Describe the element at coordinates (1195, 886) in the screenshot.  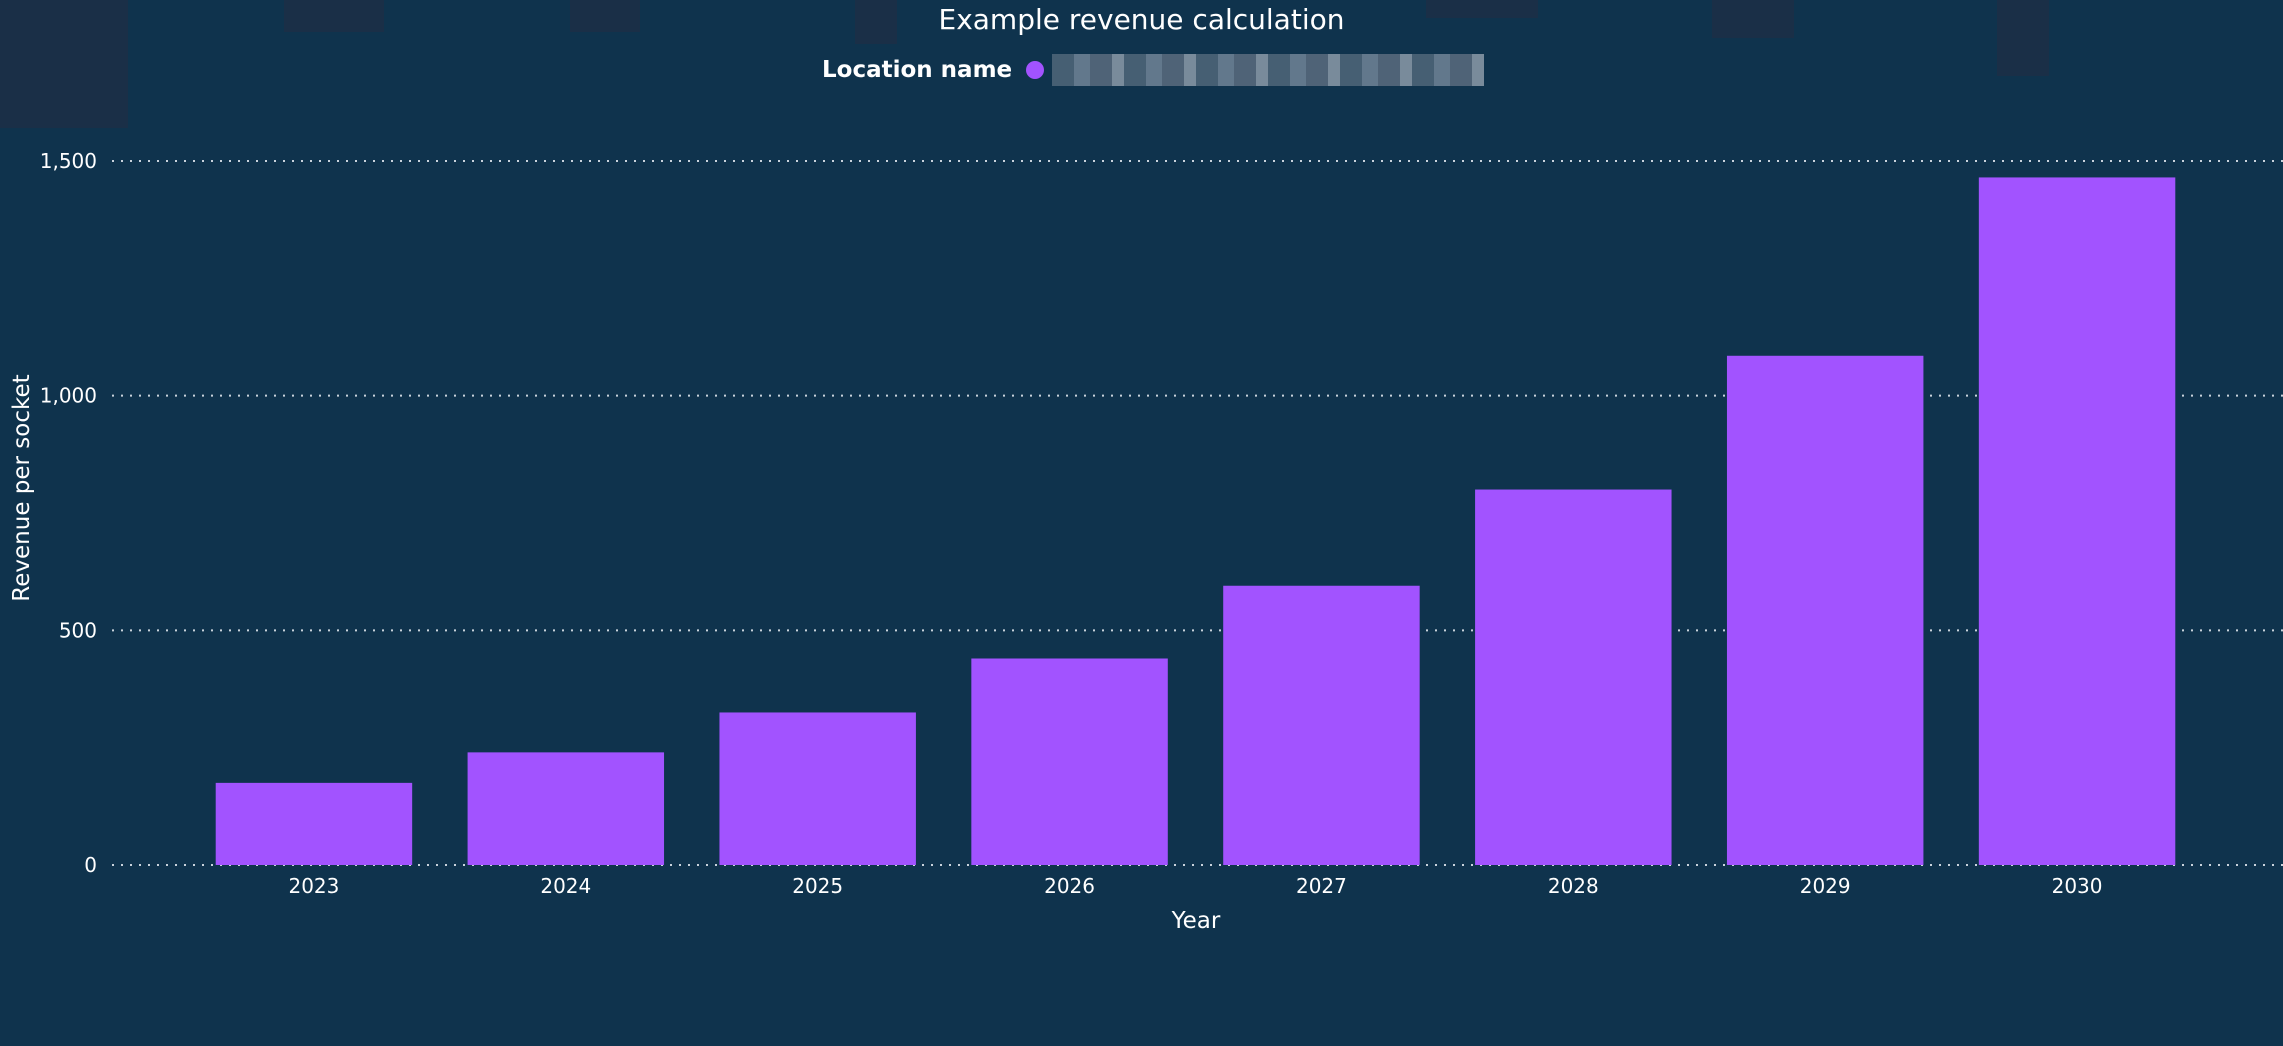
I see `x-axis-ticks: 2023 2024 2025 2026 2027 2028 2029 2030` at that location.